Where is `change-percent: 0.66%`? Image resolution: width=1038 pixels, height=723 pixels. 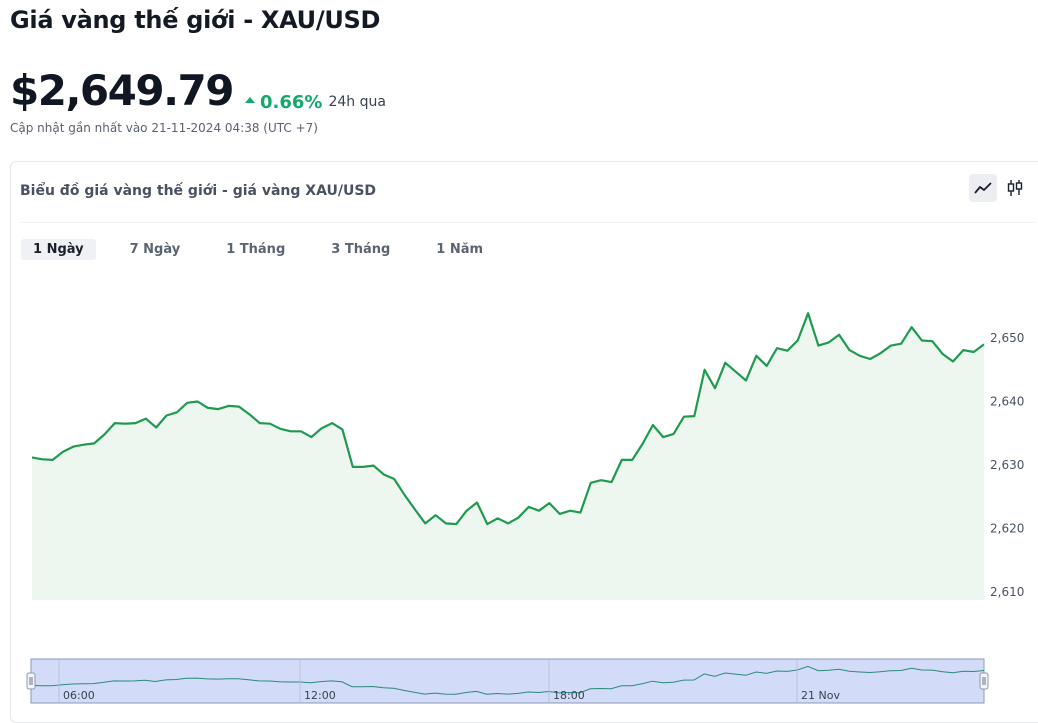 change-percent: 0.66% is located at coordinates (291, 102).